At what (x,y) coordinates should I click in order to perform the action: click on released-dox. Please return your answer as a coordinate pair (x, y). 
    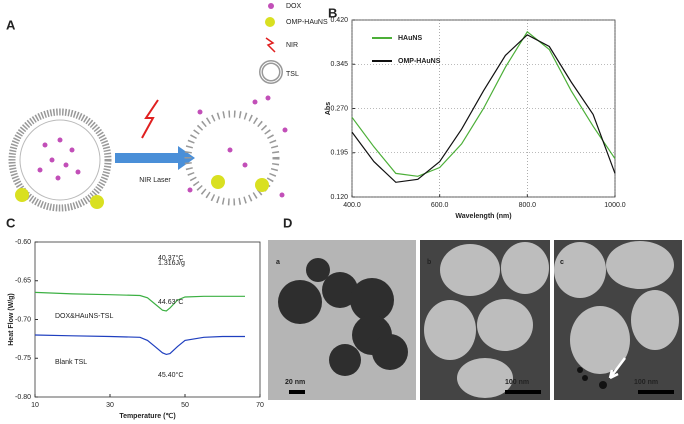
    Looking at the image, I should click on (237, 146).